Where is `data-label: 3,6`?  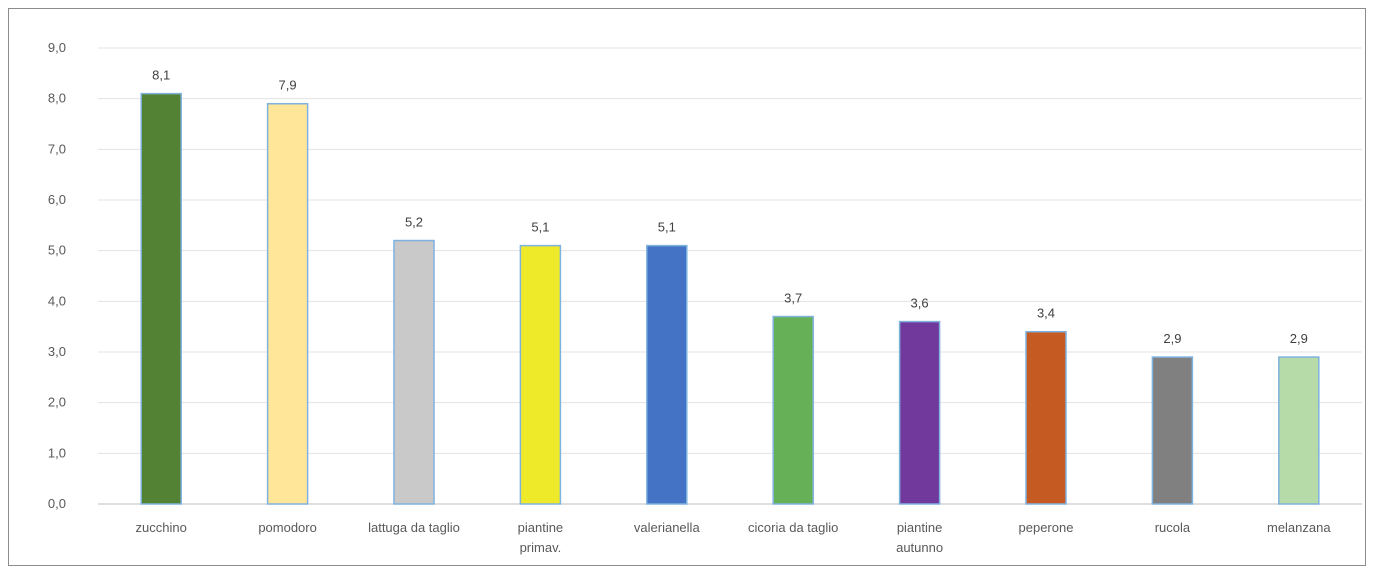
data-label: 3,6 is located at coordinates (920, 303).